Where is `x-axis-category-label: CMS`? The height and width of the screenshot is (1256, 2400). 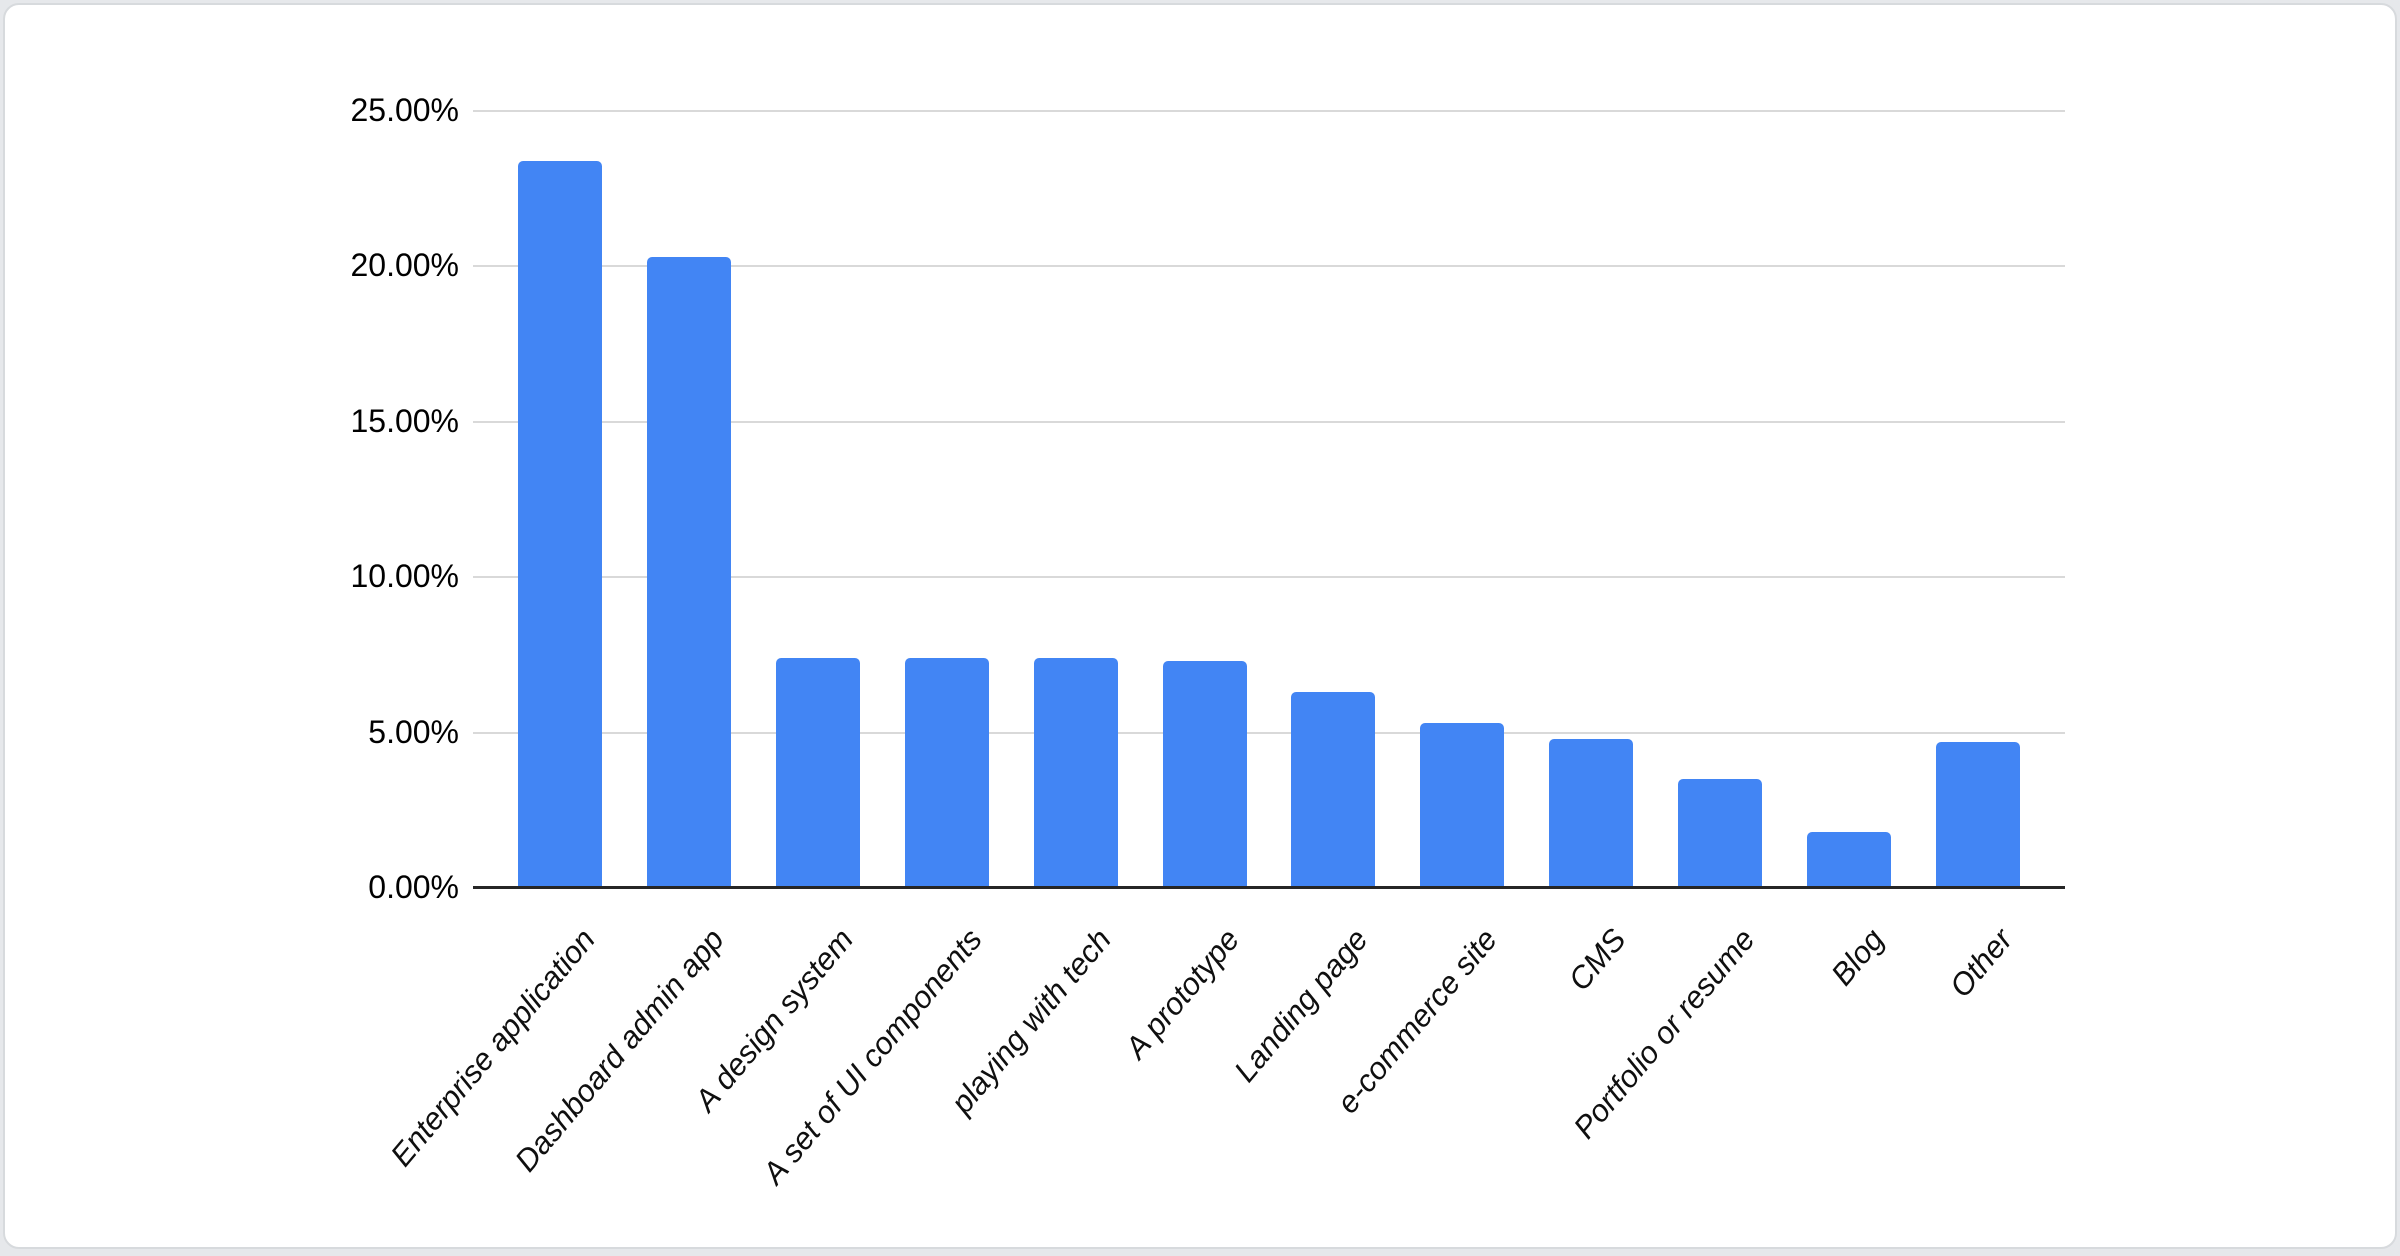
x-axis-category-label: CMS is located at coordinates (1597, 960).